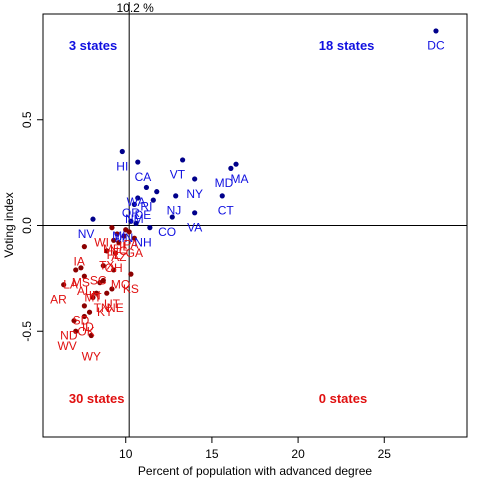  I want to click on x-tick-label: 15, so click(212, 454).